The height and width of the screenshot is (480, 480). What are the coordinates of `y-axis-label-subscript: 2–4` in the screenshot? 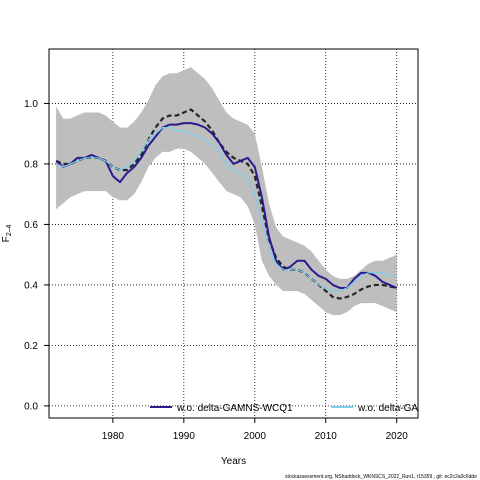 It's located at (9, 231).